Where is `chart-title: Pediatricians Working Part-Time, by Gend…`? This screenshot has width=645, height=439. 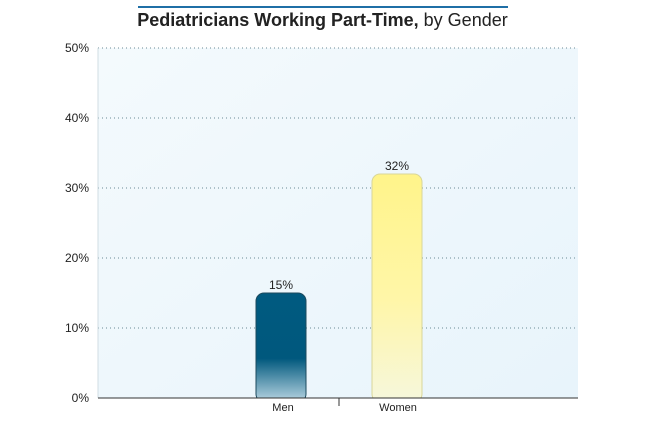 chart-title: Pediatricians Working Part-Time, by Gend… is located at coordinates (322, 20).